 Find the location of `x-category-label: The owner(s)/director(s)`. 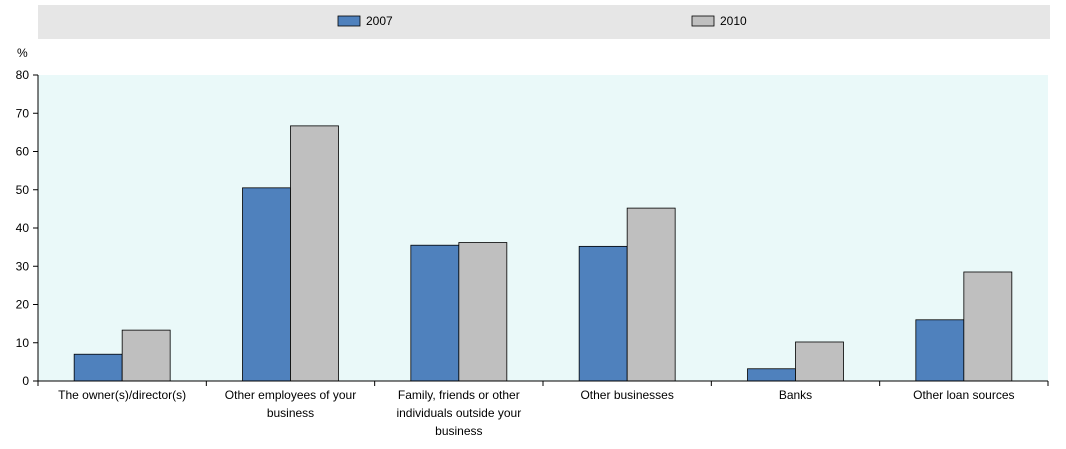

x-category-label: The owner(s)/director(s) is located at coordinates (122, 395).